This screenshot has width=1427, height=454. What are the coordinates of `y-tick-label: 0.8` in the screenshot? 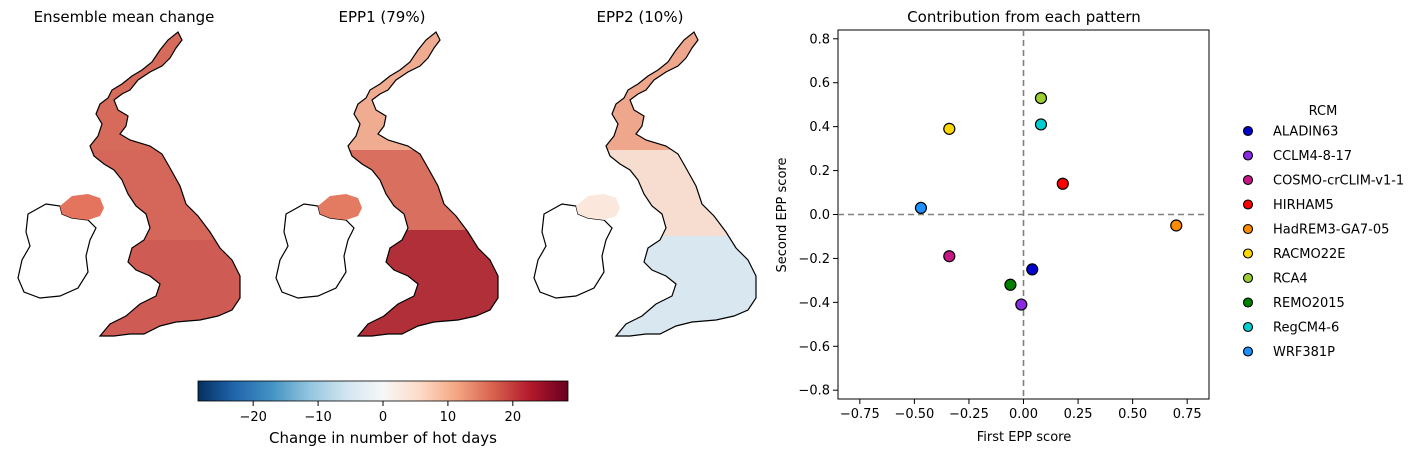 It's located at (819, 39).